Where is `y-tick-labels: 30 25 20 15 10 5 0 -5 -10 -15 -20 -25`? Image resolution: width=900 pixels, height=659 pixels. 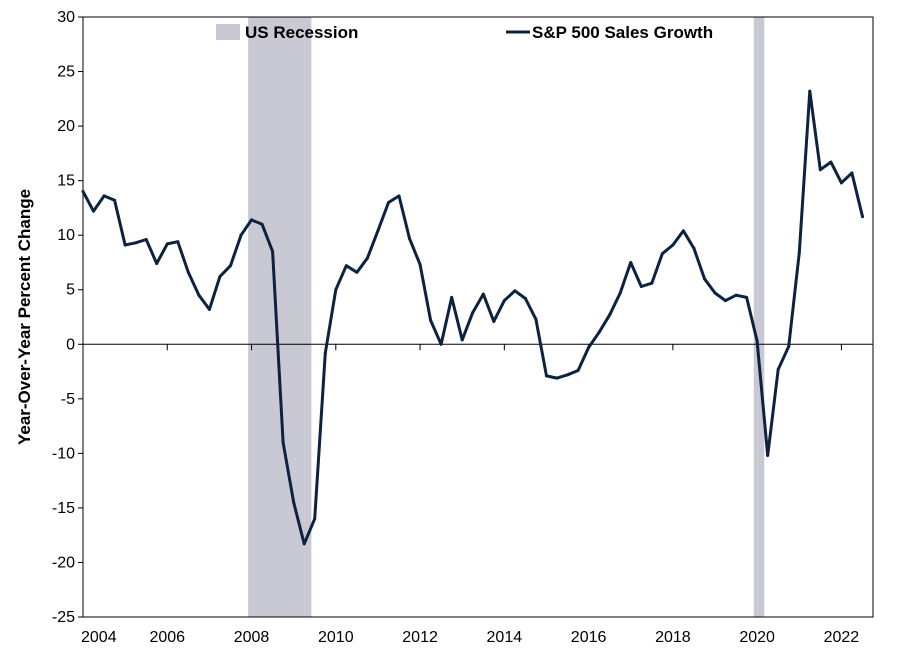
y-tick-labels: 30 25 20 15 10 5 0 -5 -10 -15 -20 -25 is located at coordinates (63, 317).